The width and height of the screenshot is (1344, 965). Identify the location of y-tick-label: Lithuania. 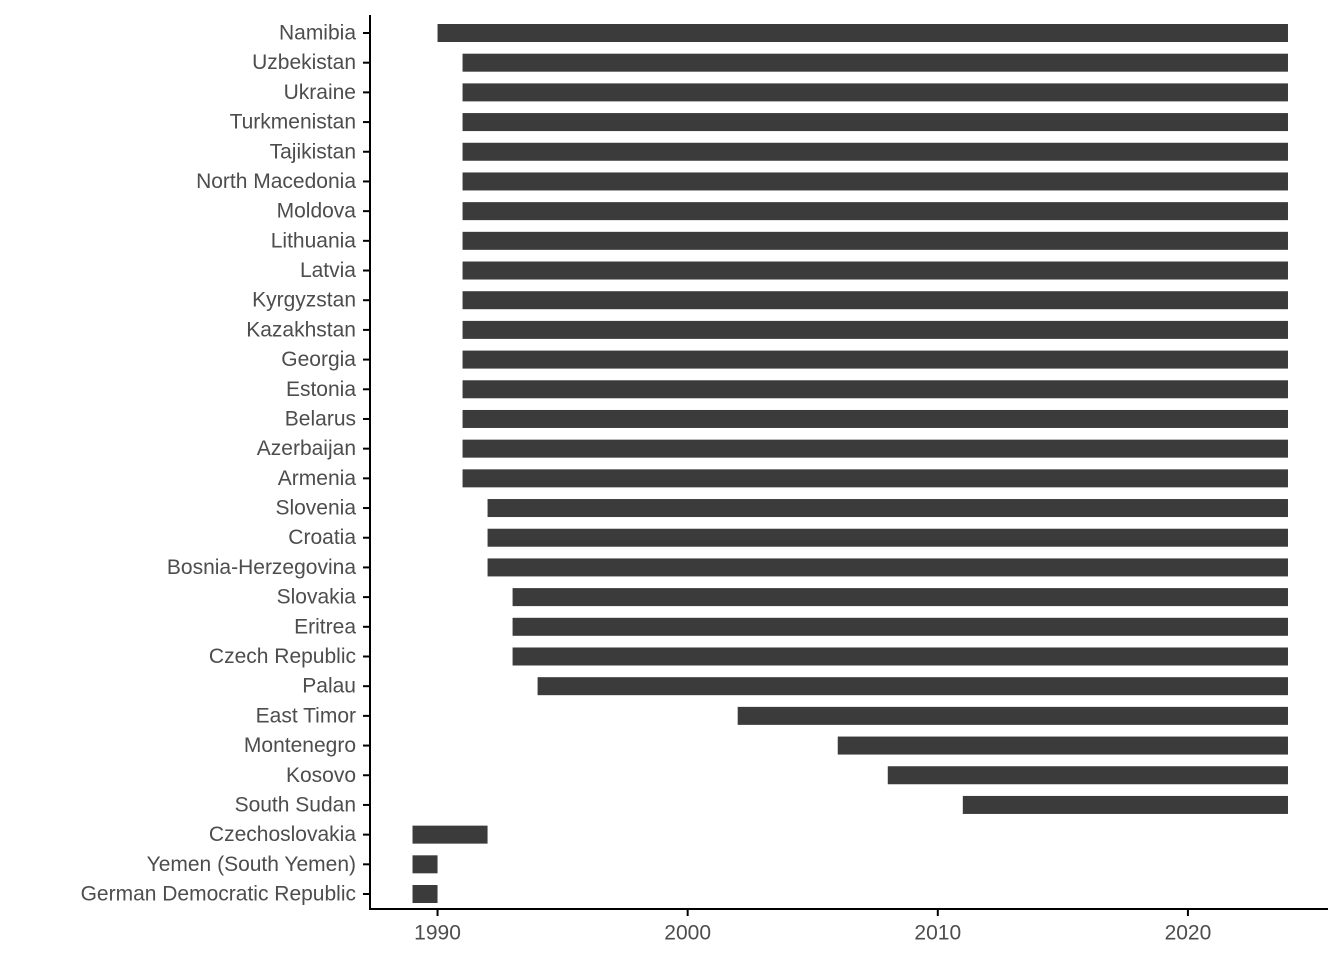
(314, 240).